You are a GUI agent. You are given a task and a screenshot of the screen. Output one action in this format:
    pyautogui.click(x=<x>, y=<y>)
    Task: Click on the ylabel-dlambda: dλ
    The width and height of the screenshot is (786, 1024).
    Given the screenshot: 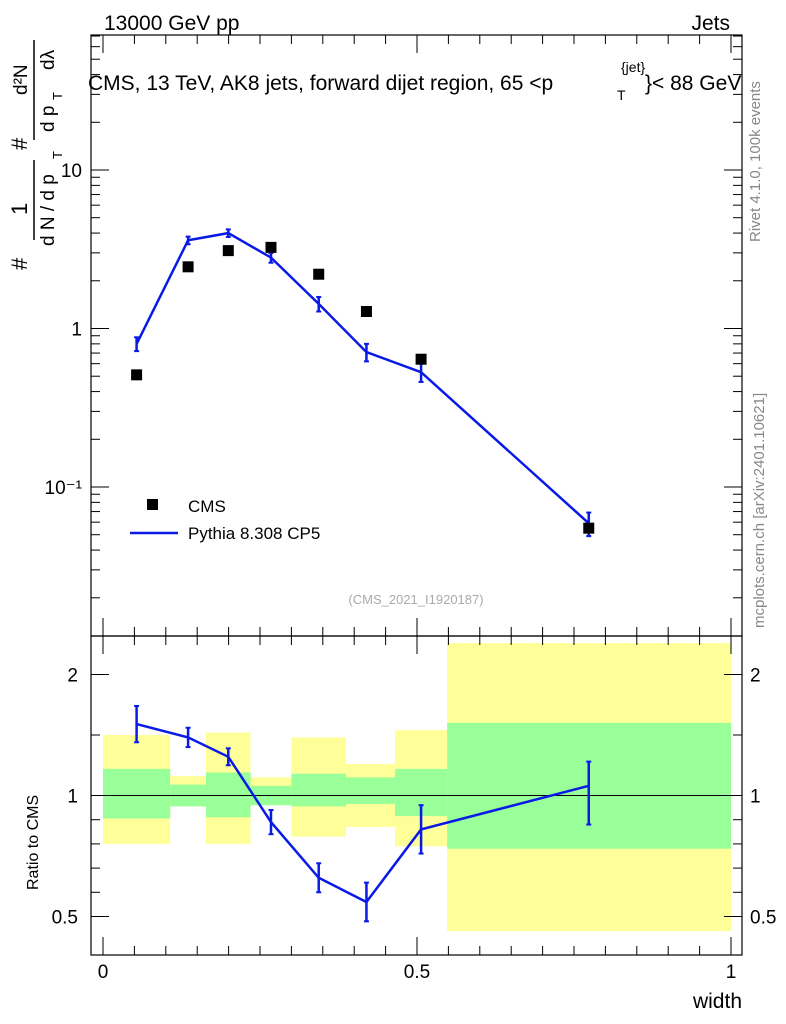 What is the action you would take?
    pyautogui.click(x=48, y=59)
    